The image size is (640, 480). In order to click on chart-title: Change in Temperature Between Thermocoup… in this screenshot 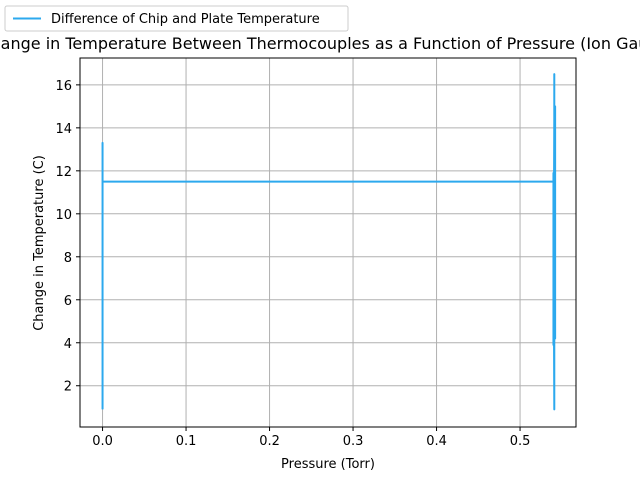, I will do `click(320, 43)`.